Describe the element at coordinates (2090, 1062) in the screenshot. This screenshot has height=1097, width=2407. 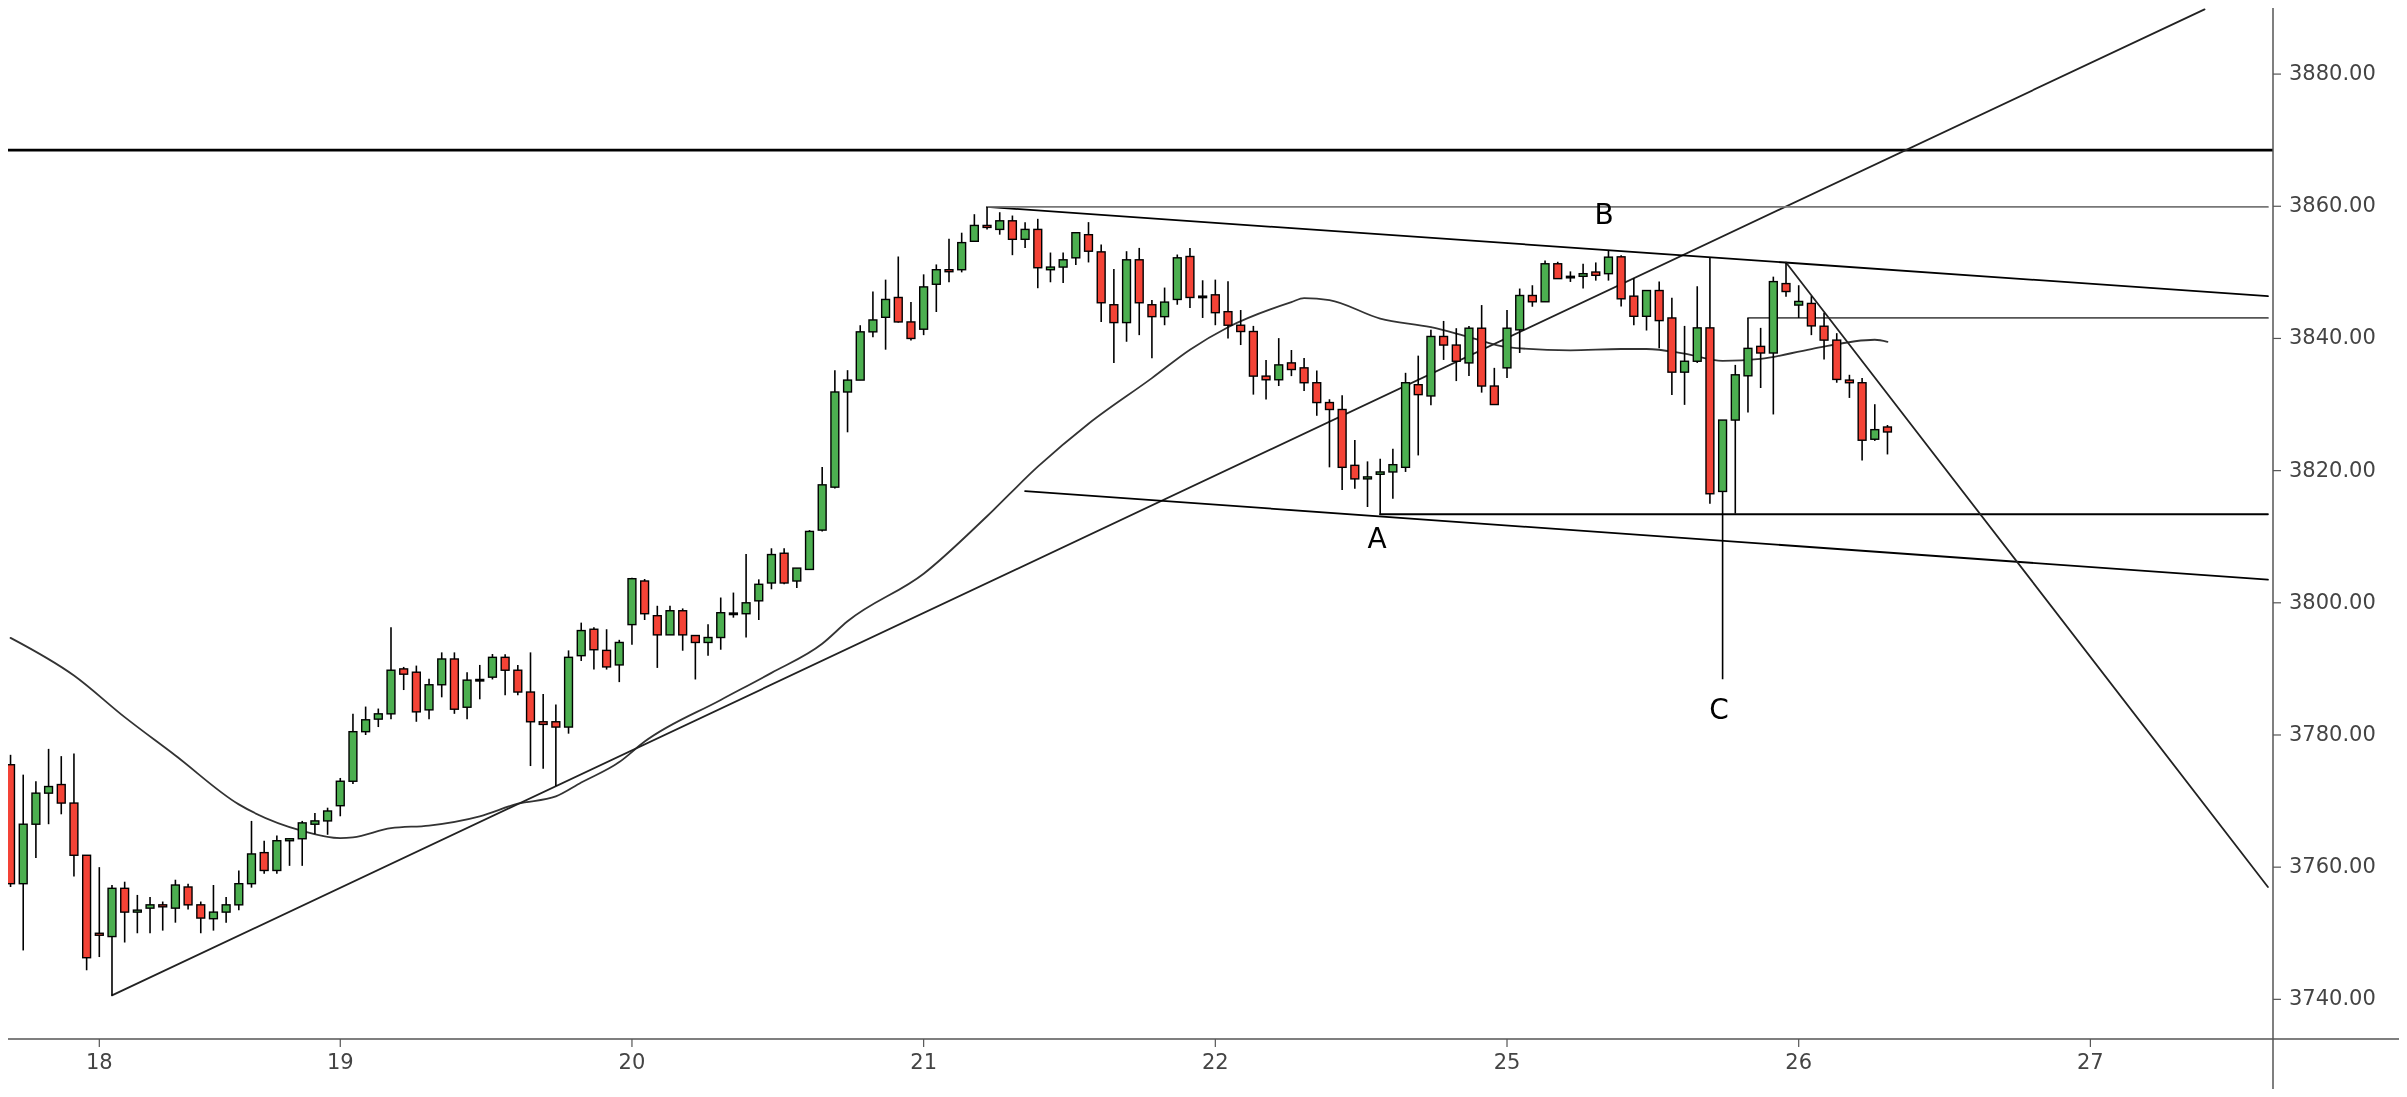
I see `x-tick-label: 27` at that location.